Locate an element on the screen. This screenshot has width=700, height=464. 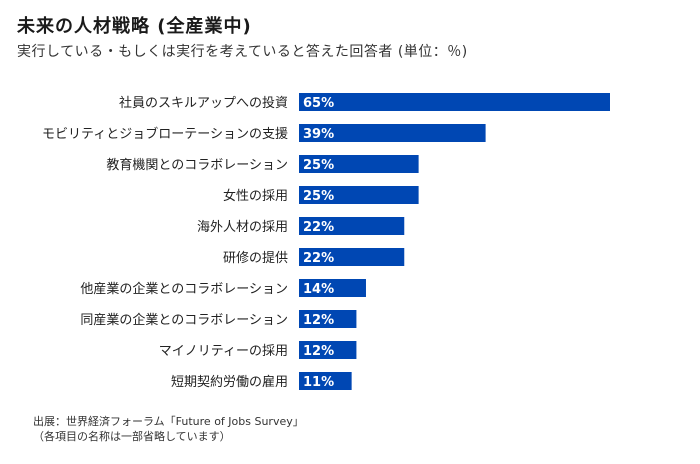
value-label: 39% is located at coordinates (318, 134).